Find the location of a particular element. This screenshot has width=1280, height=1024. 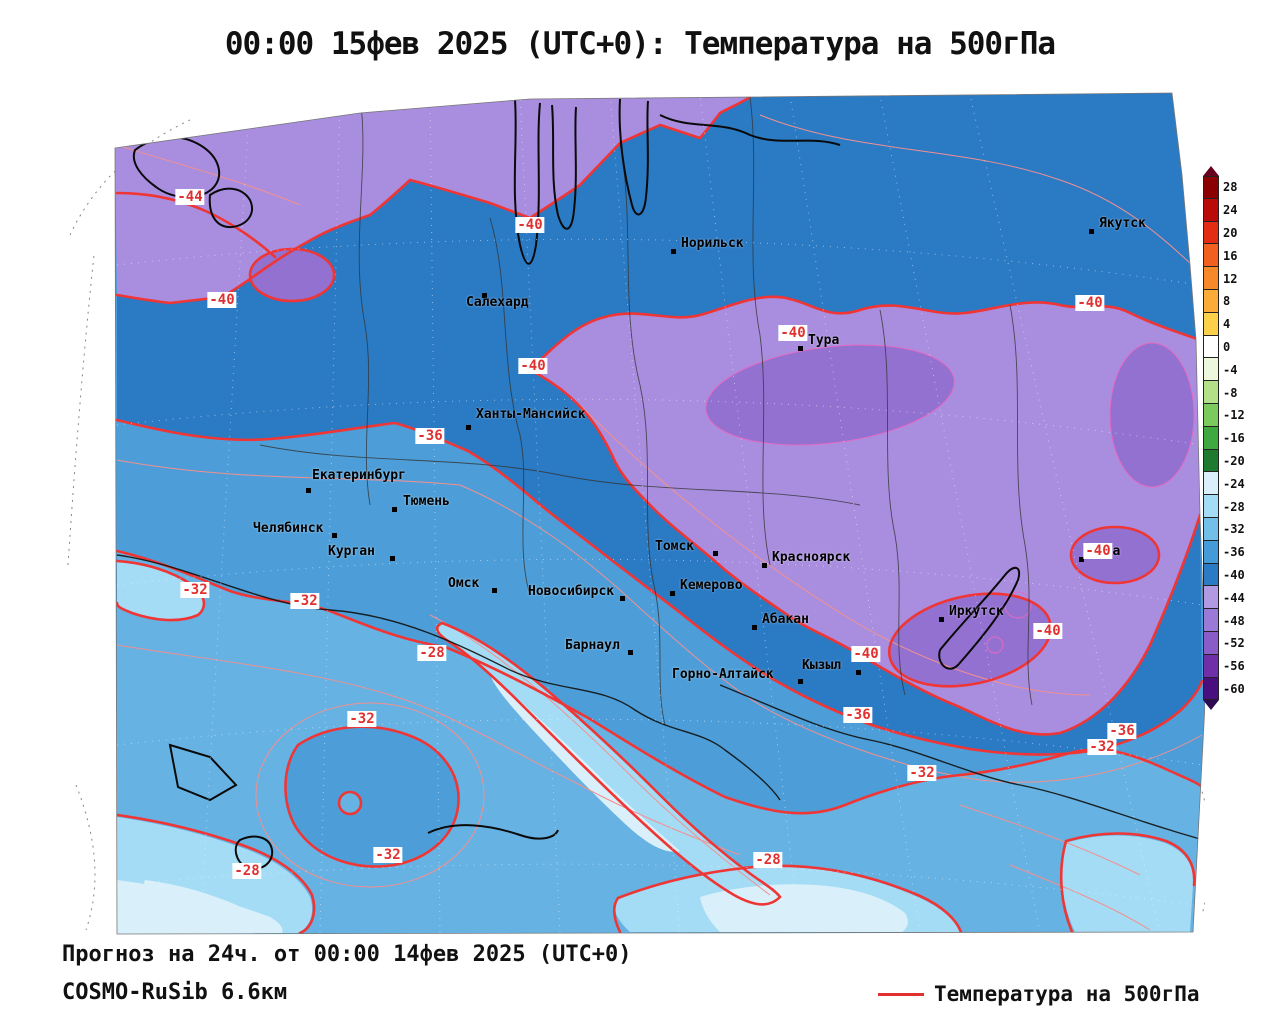

colorbar-cell: -60 is located at coordinates (1233, 689).